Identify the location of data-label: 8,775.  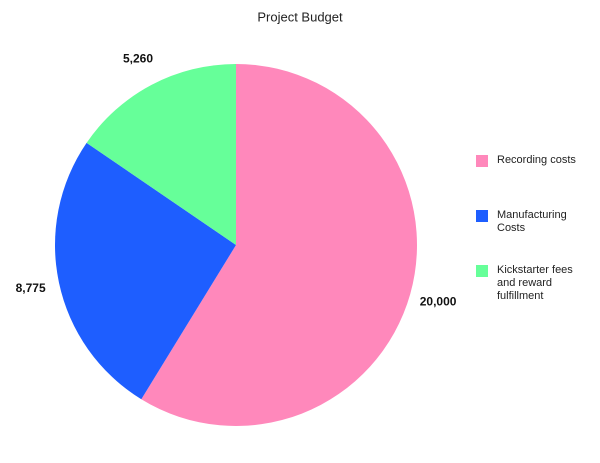
(31, 288).